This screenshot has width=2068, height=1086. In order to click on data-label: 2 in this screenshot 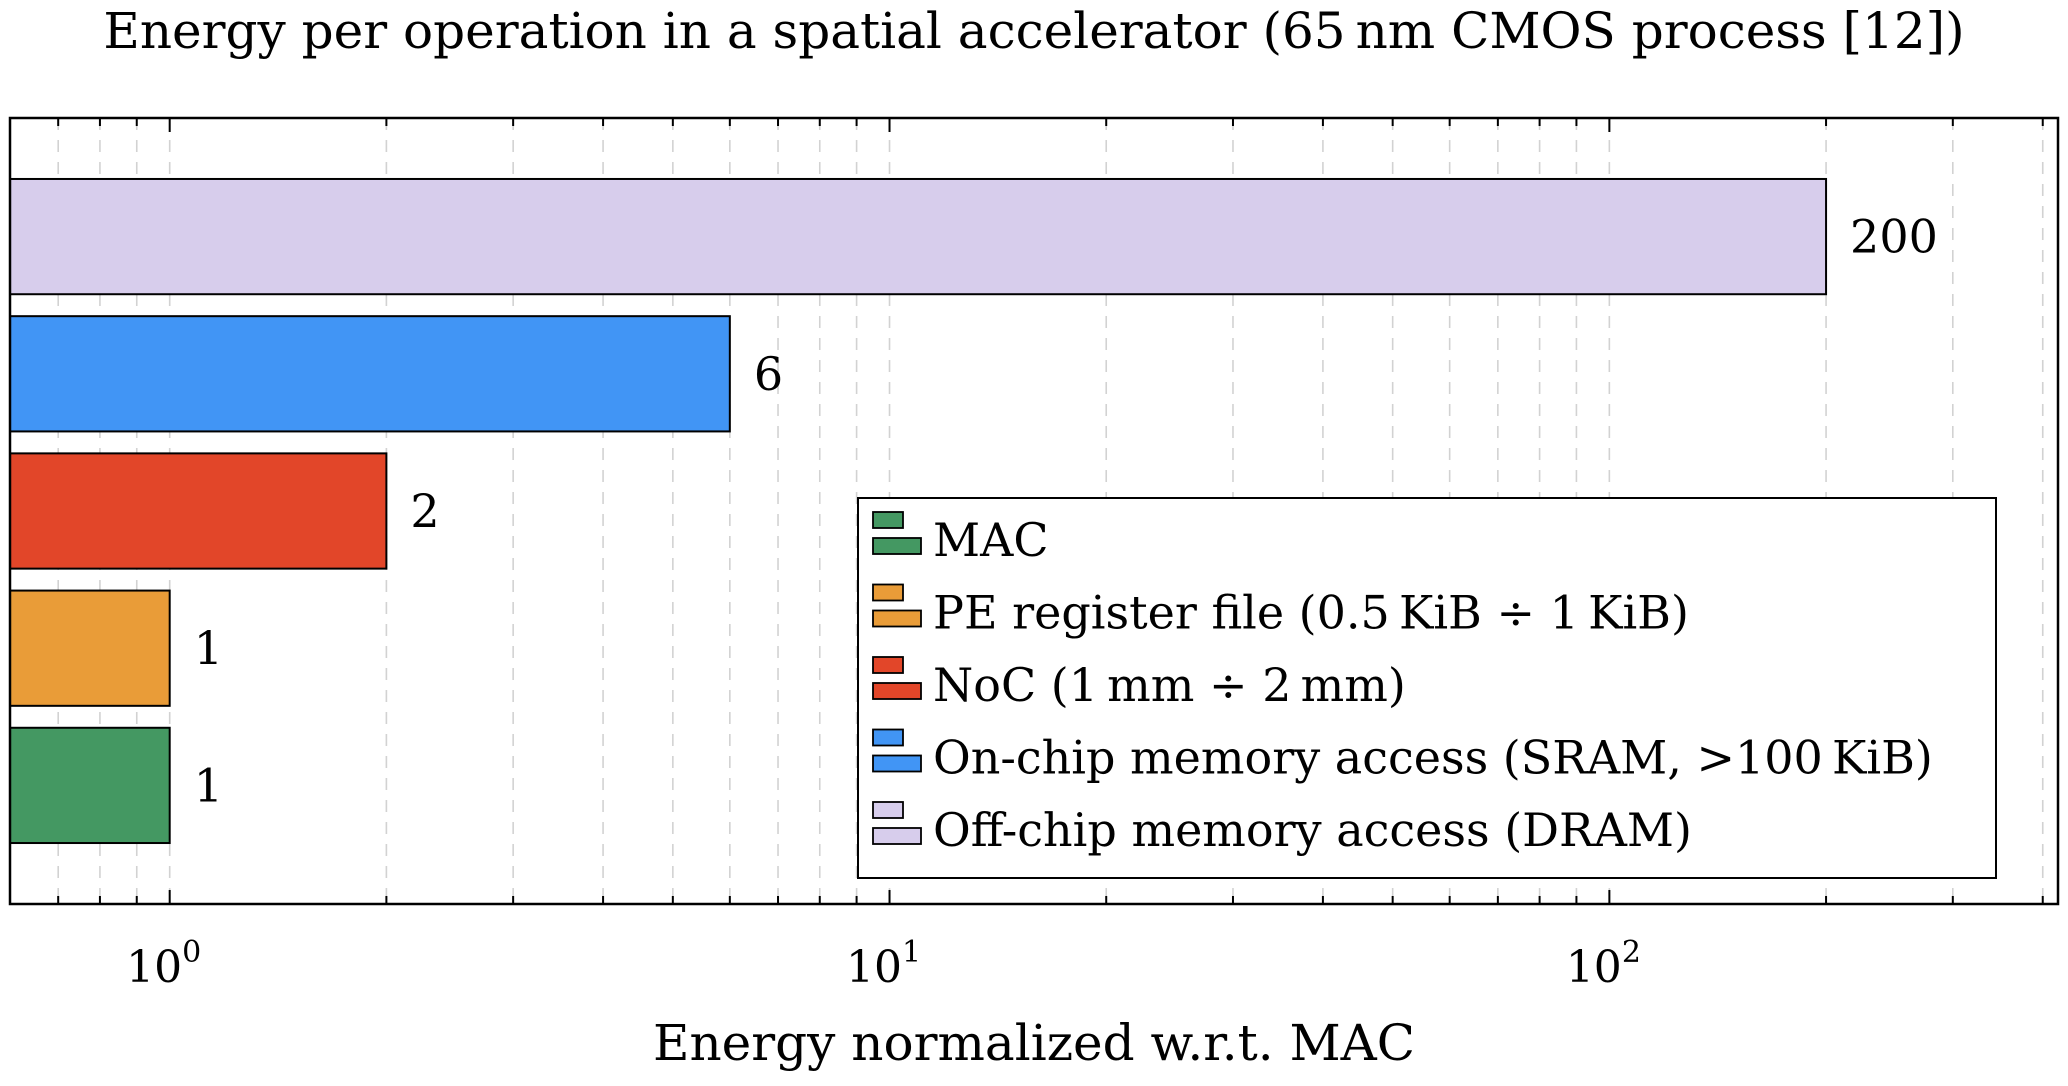, I will do `click(424, 511)`.